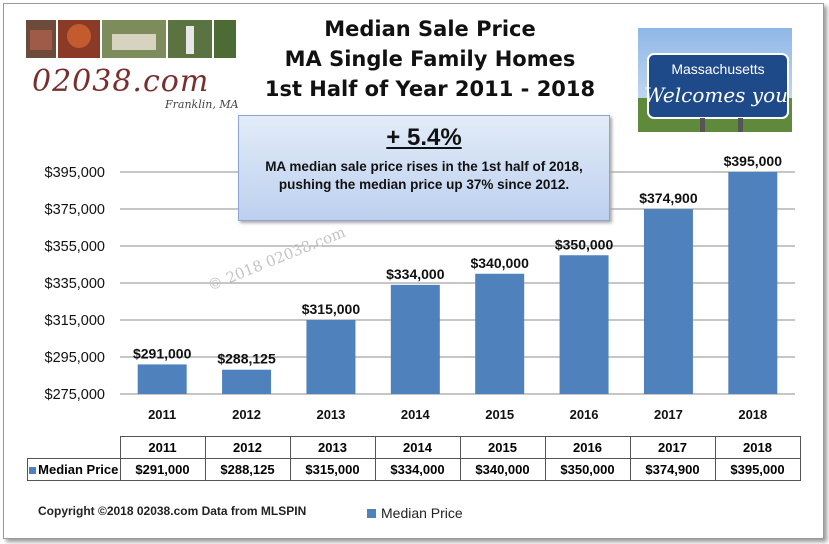 This screenshot has height=544, width=829. What do you see at coordinates (247, 447) in the screenshot?
I see `table-year: 2012` at bounding box center [247, 447].